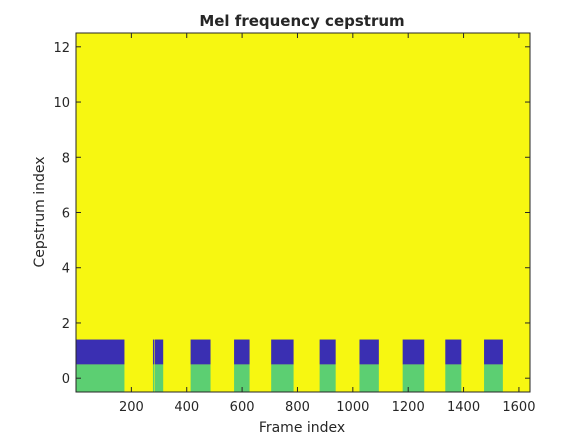 The height and width of the screenshot is (440, 586). What do you see at coordinates (40, 211) in the screenshot?
I see `y-axis-label: Cepstrum index` at bounding box center [40, 211].